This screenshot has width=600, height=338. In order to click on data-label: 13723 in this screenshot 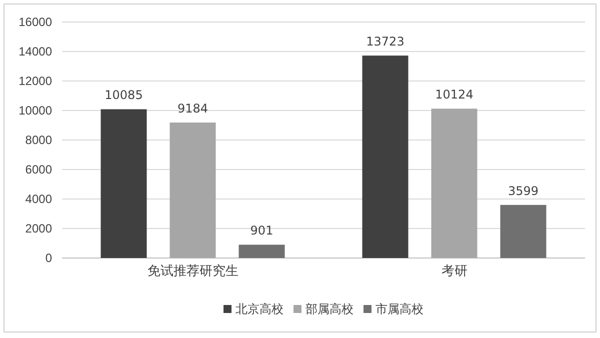, I will do `click(385, 41)`.